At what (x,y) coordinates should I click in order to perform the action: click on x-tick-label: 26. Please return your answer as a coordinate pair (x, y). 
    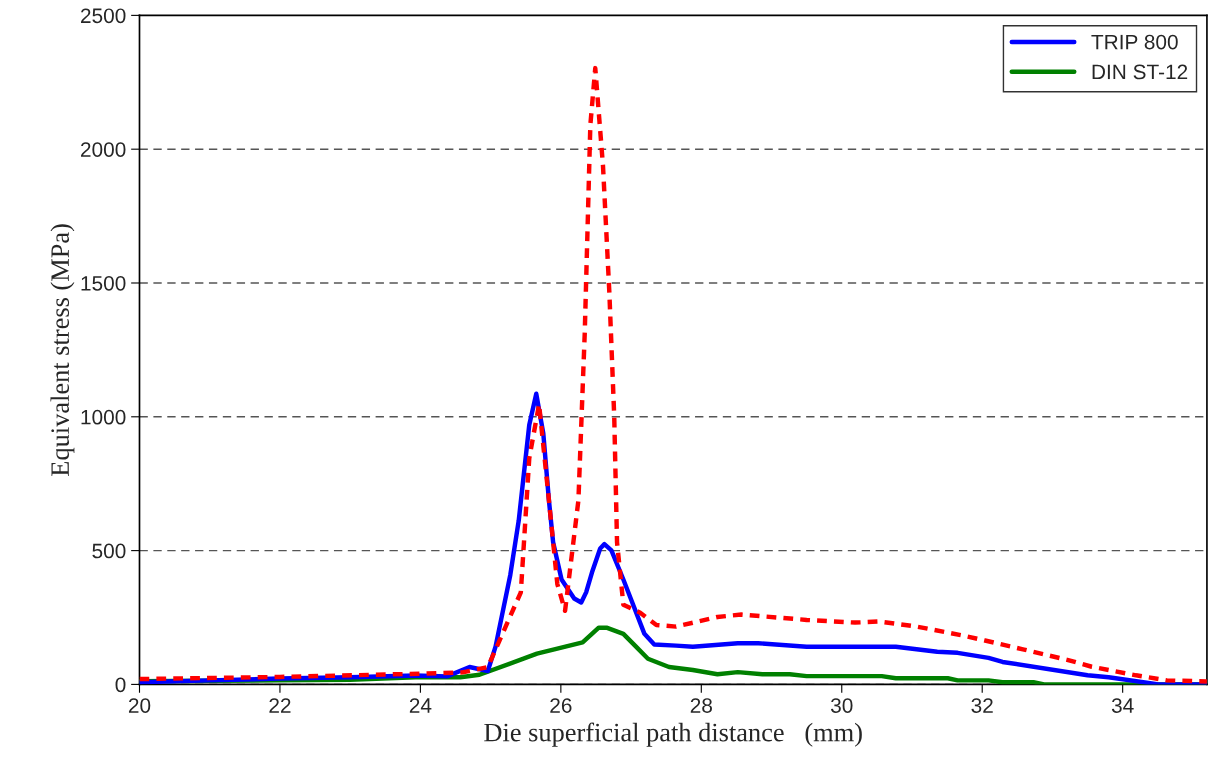
    Looking at the image, I should click on (561, 705).